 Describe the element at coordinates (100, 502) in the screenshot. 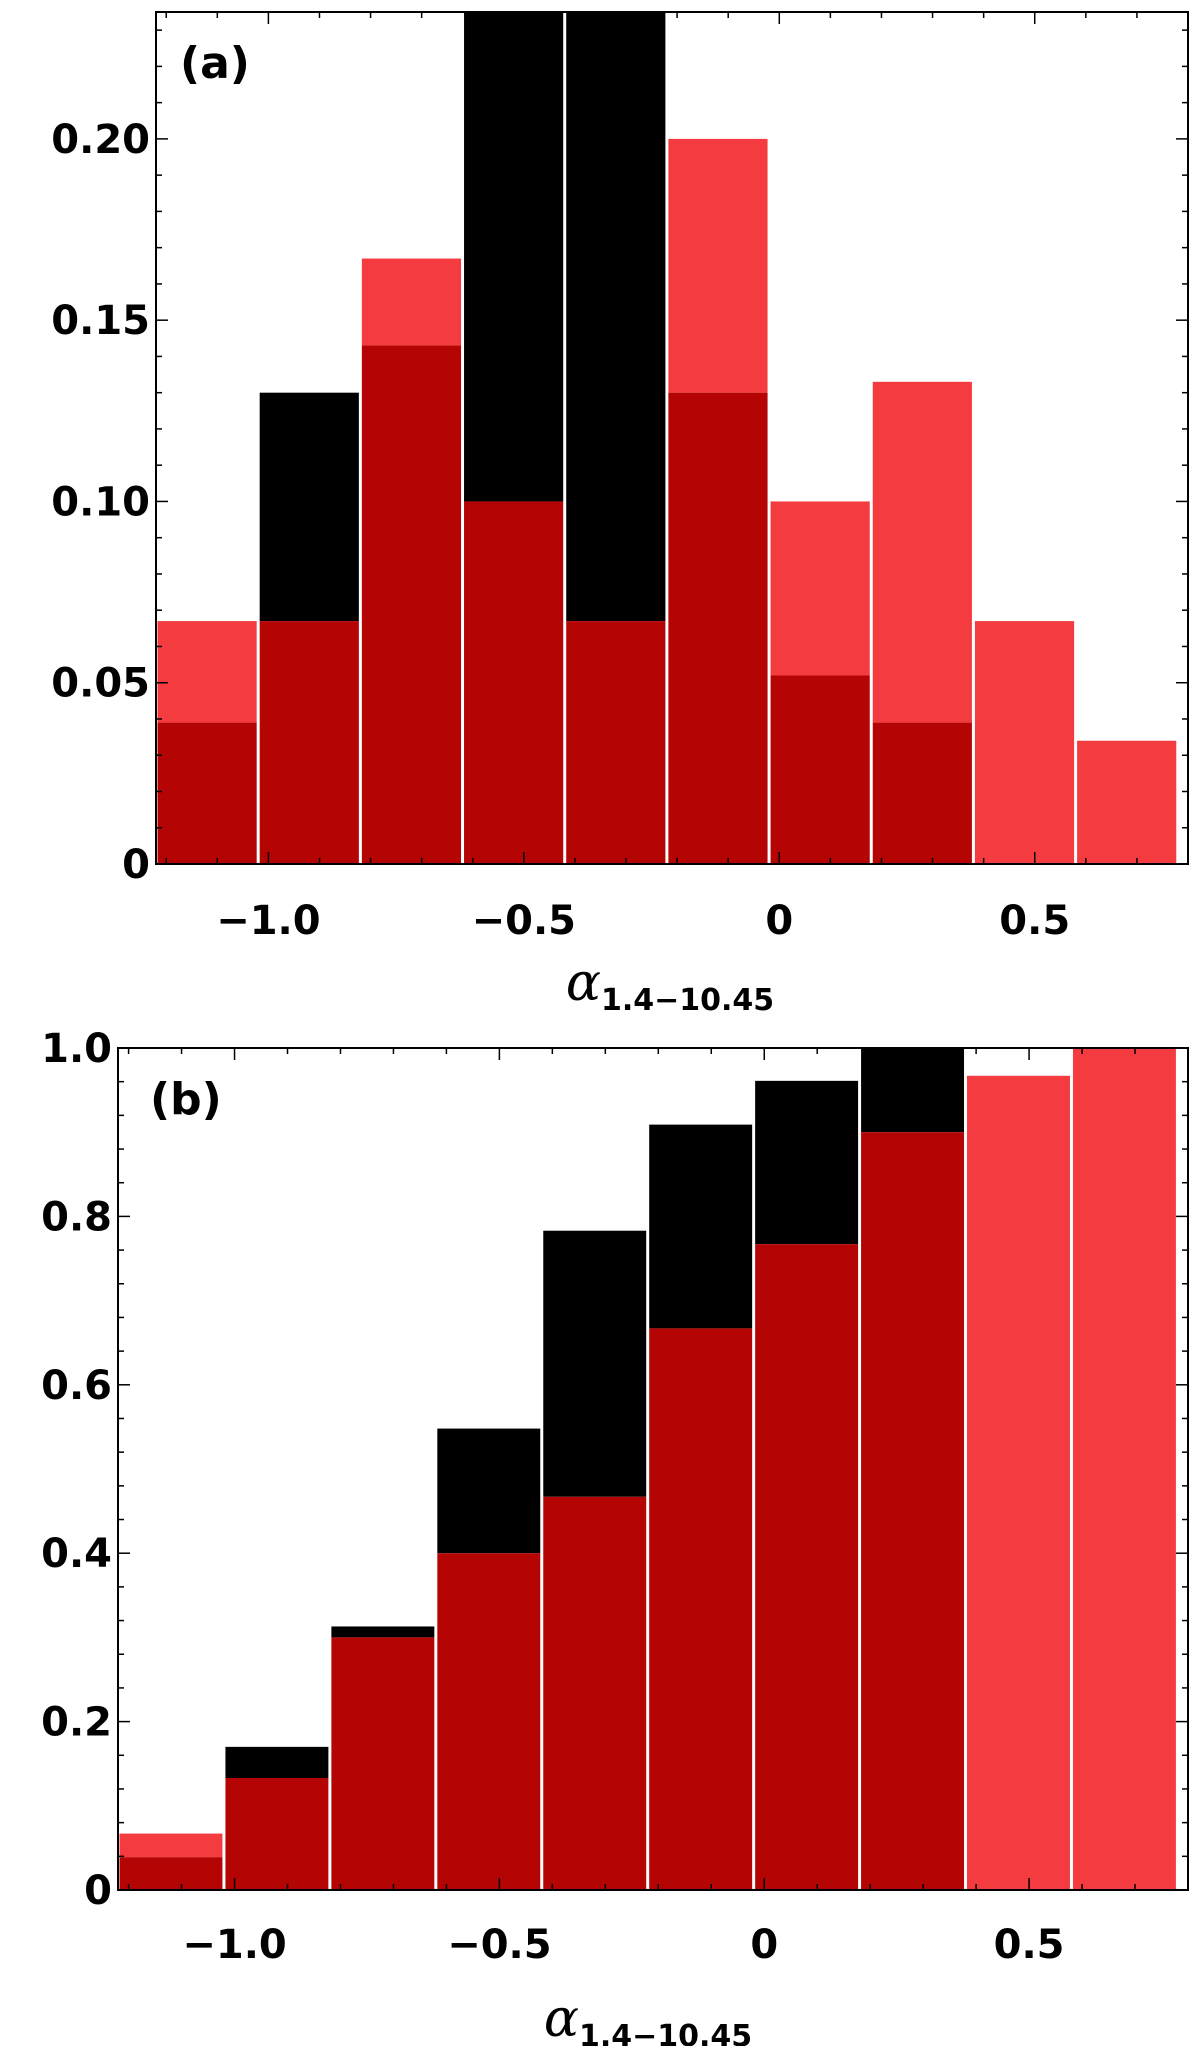

I see `y-tick-label: 0.10` at that location.